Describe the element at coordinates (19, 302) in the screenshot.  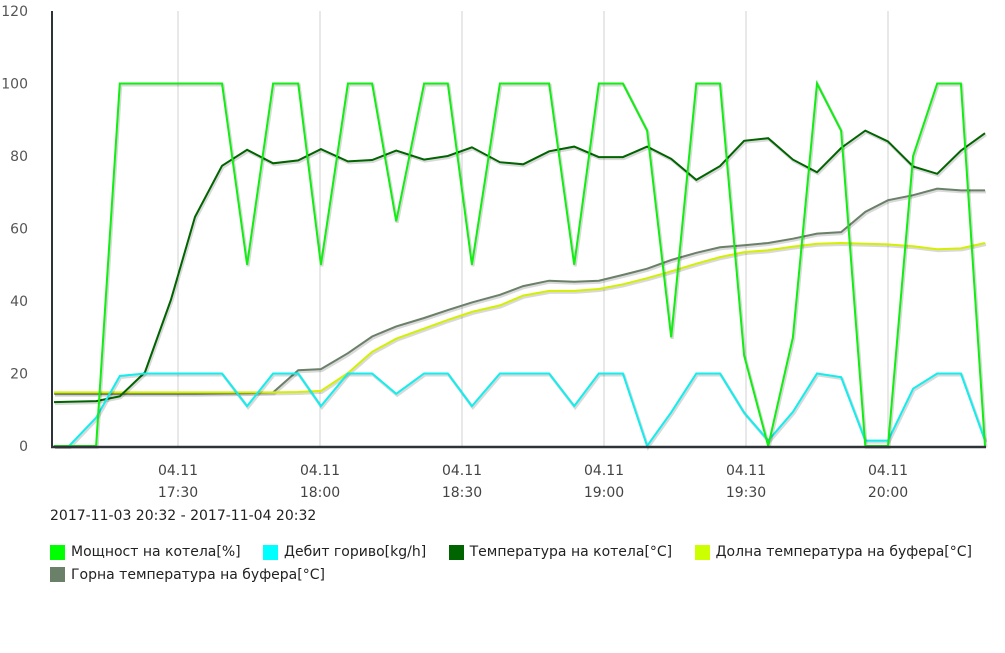
I see `y-tick-label: 40` at that location.